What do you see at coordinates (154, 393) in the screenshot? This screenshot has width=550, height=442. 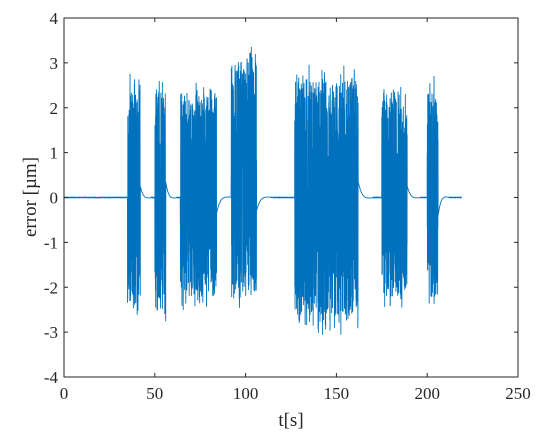 I see `x-tick-label: 50` at bounding box center [154, 393].